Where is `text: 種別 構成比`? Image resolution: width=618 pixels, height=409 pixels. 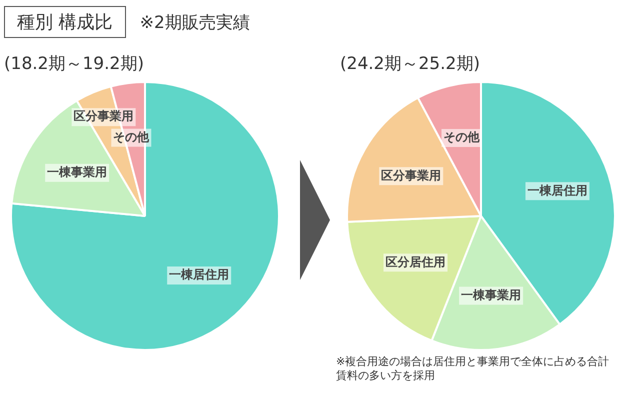
text: 種別 構成比 is located at coordinates (65, 22).